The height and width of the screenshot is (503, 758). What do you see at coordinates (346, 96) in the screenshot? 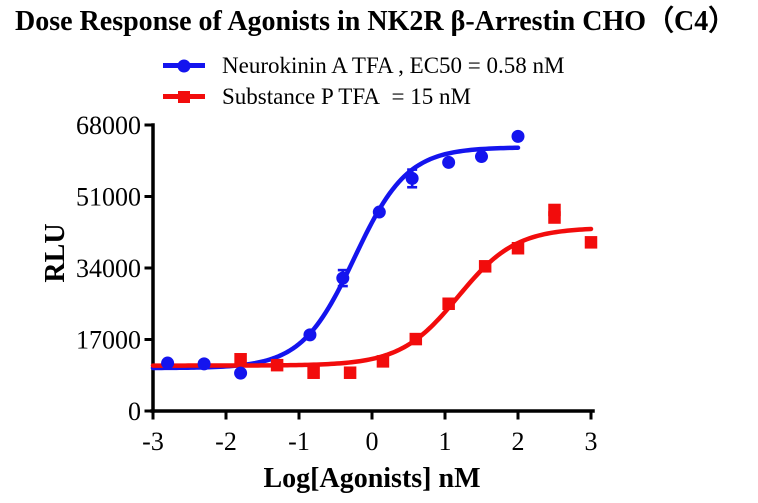
I see `legend-label: Substance P TFA = 15 nM` at bounding box center [346, 96].